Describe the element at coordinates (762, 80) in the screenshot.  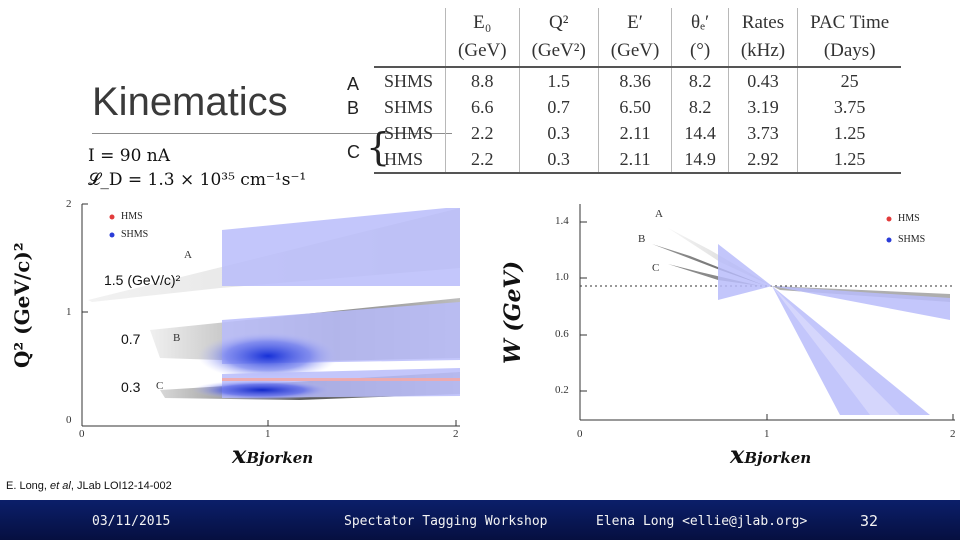
I see `table-cell: 0.43` at that location.